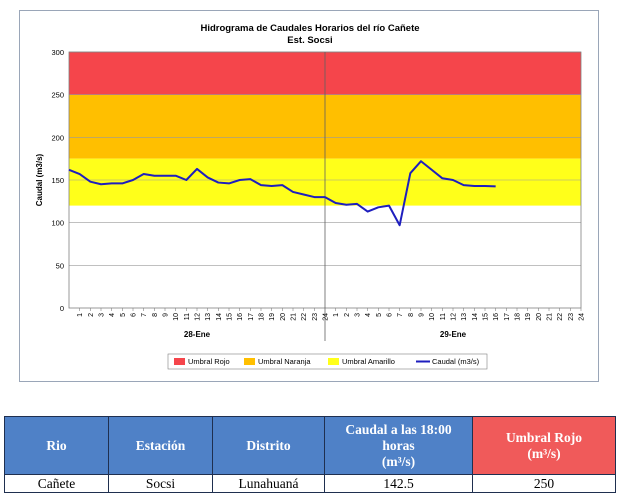 This screenshot has width=619, height=498. What do you see at coordinates (398, 483) in the screenshot?
I see `cell-caudal: 142.5` at bounding box center [398, 483].